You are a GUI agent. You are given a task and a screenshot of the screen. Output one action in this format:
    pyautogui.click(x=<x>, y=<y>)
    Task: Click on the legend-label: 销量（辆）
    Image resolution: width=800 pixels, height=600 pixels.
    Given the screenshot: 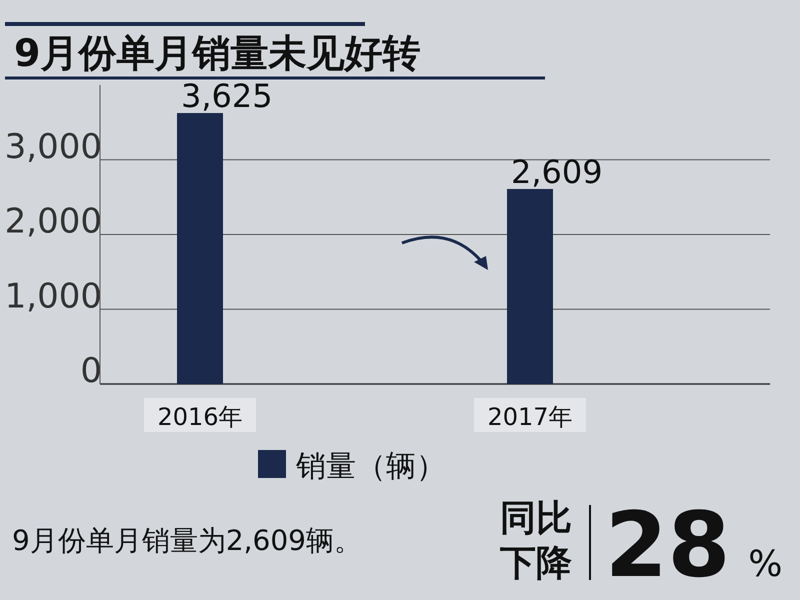 What is the action you would take?
    pyautogui.click(x=370, y=466)
    